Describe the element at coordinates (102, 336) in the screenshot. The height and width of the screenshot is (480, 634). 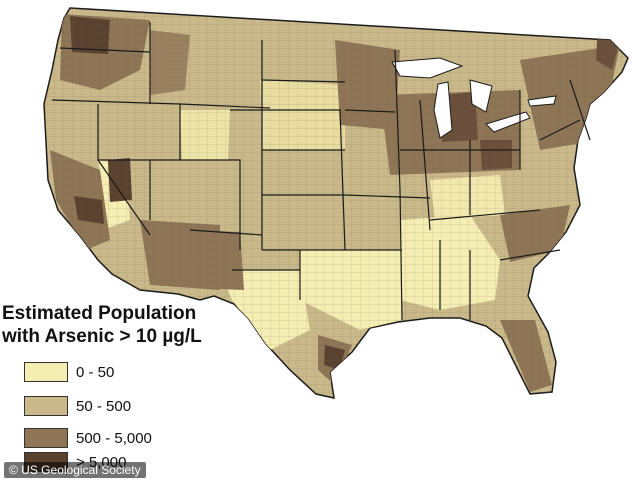
I see `legend-title-line2: with Arsenic > 10 µg/L` at that location.